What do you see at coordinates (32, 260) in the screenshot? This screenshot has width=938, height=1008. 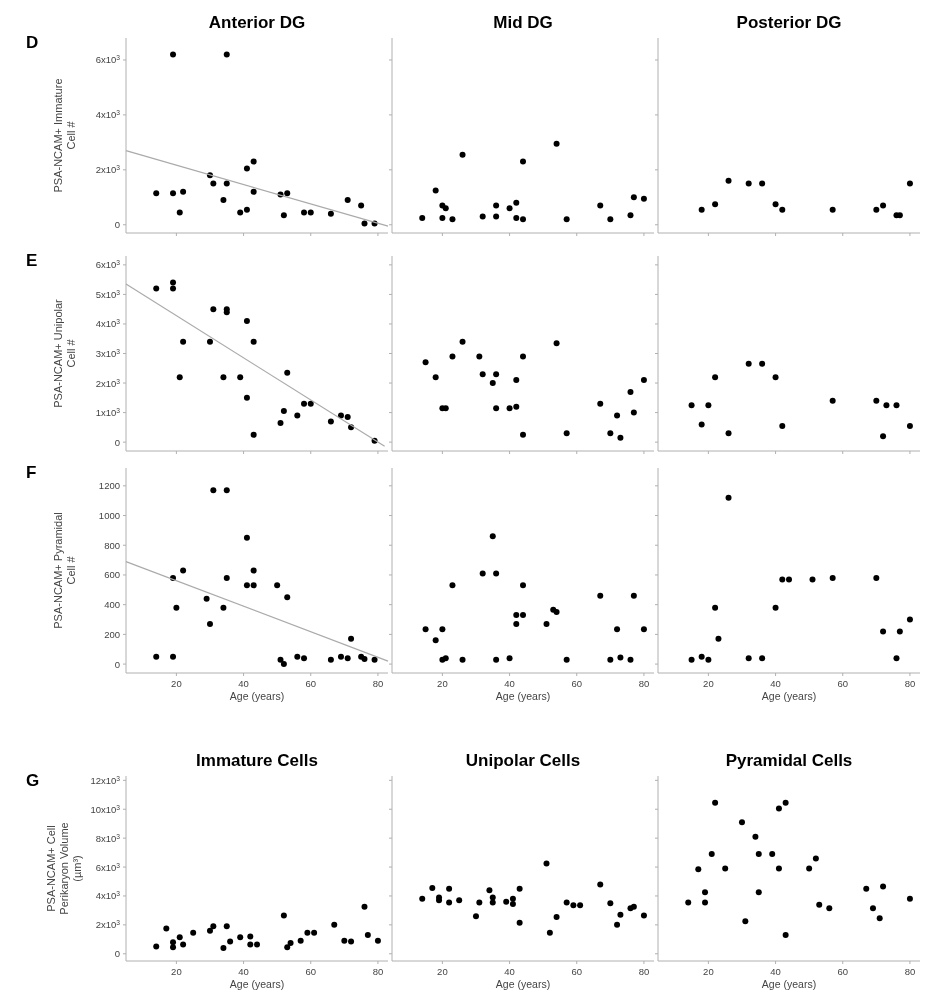 I see `text: E` at bounding box center [32, 260].